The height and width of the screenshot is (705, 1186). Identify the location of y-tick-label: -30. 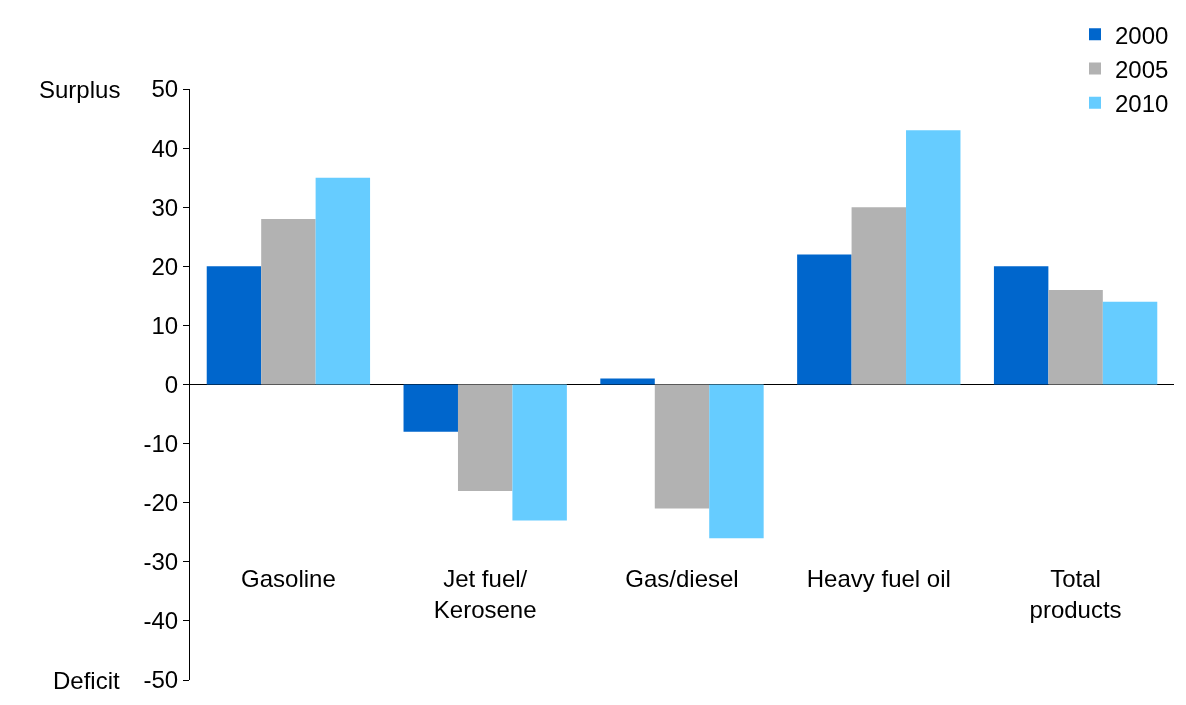
(161, 562).